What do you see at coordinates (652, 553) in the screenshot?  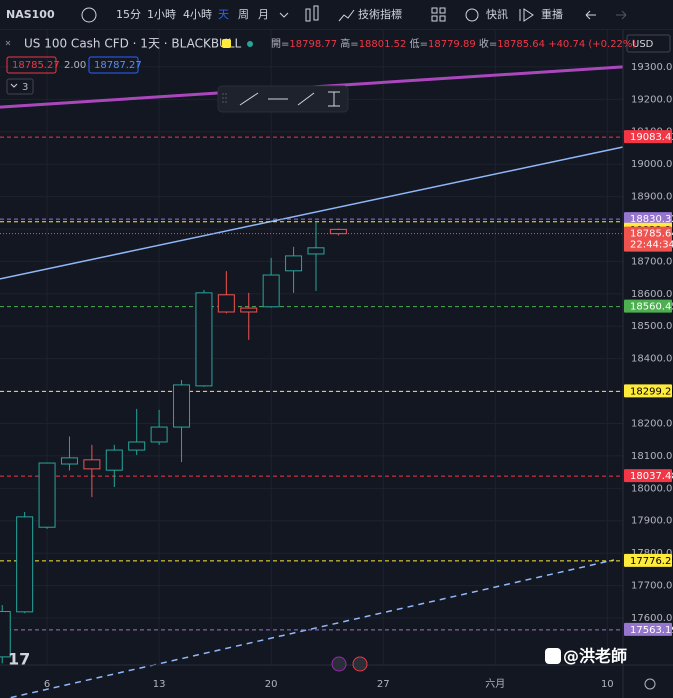 I see `y-tick-label: 17800.00` at bounding box center [652, 553].